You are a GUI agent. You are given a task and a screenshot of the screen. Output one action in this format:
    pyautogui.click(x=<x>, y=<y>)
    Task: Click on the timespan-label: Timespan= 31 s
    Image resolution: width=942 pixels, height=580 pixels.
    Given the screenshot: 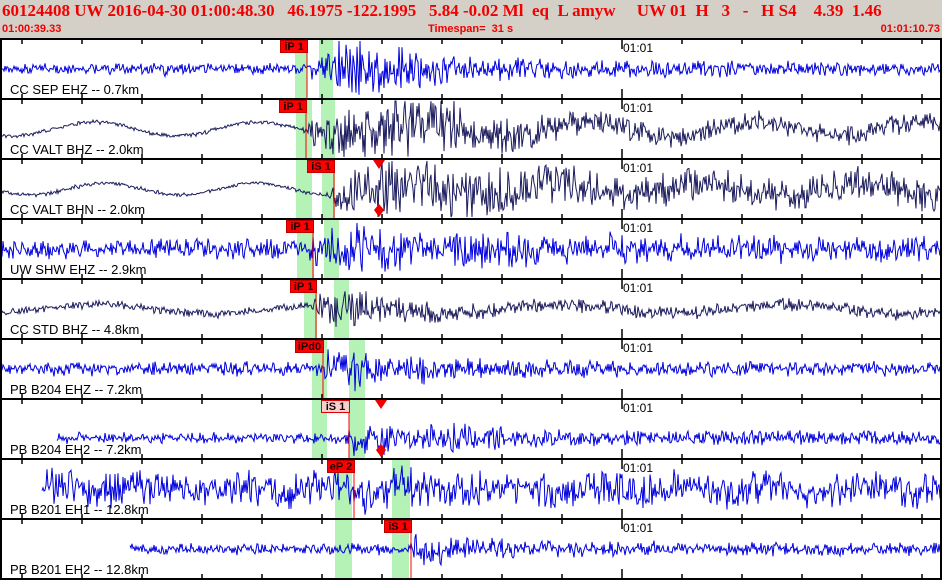 What is the action you would take?
    pyautogui.click(x=471, y=29)
    